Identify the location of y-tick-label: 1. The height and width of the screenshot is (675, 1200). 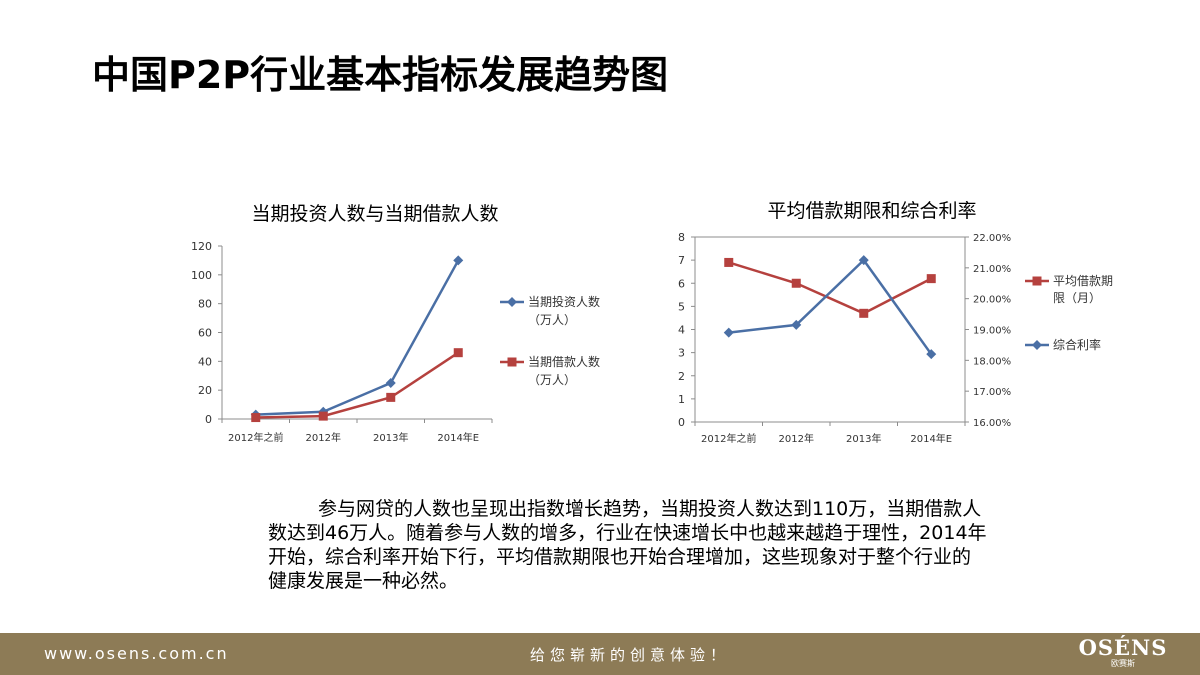
(681, 399).